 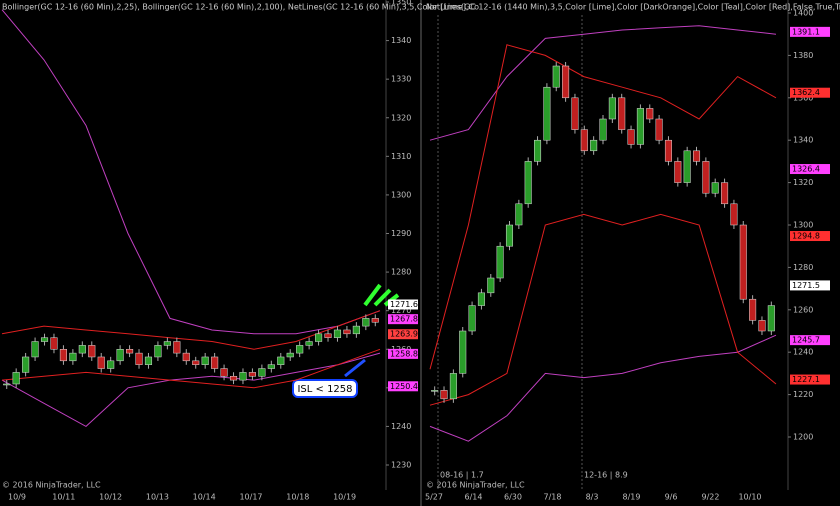 What do you see at coordinates (17, 497) in the screenshot?
I see `x-tick-label: 10/9` at bounding box center [17, 497].